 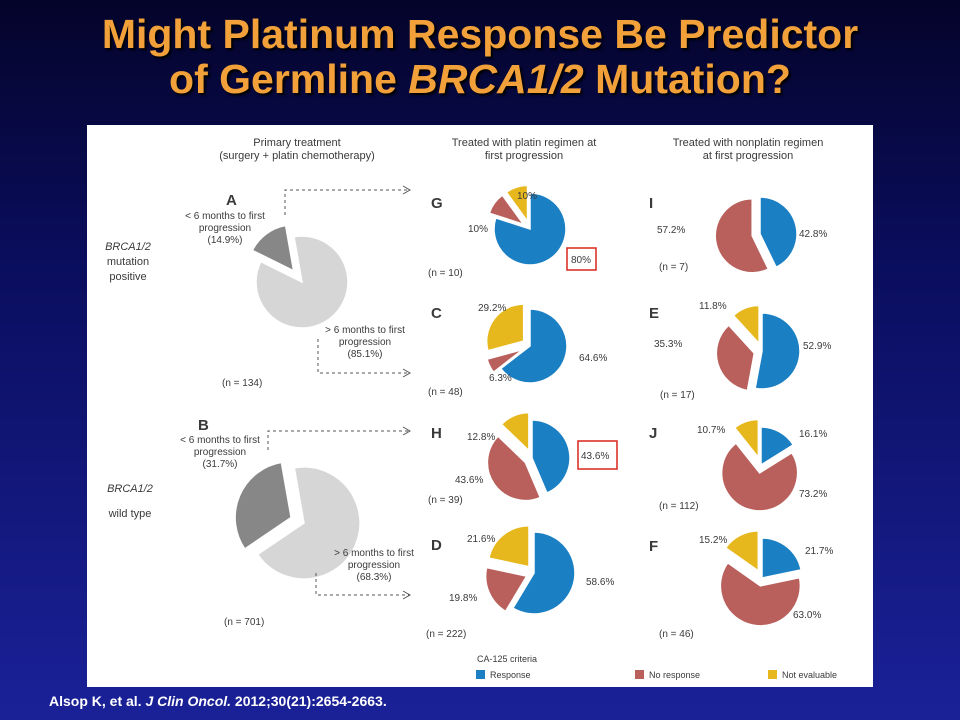 What do you see at coordinates (374, 553) in the screenshot?
I see `pie-B-late-label: > 6 months to first` at bounding box center [374, 553].